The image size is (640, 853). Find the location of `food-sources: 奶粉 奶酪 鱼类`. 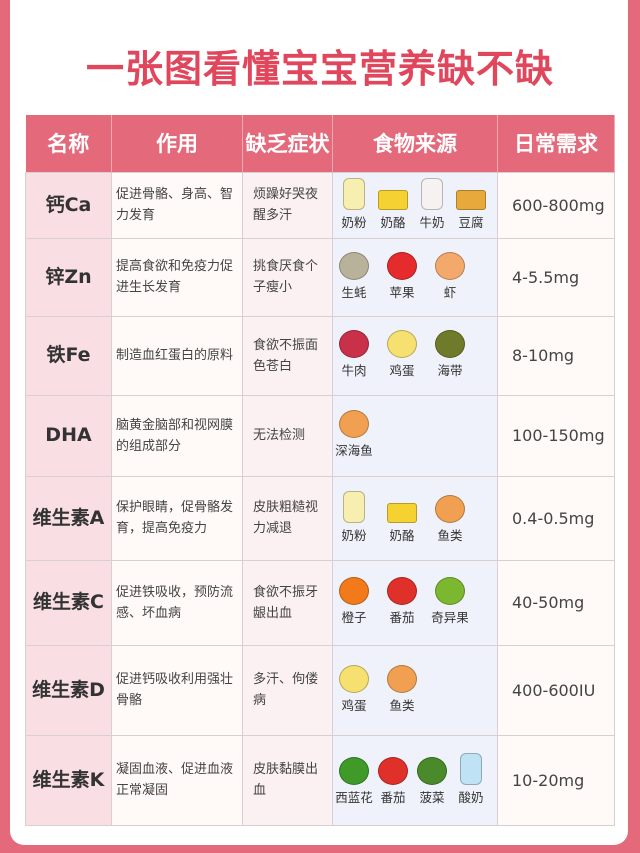

food-sources: 奶粉 奶酪 鱼类 is located at coordinates (415, 518).